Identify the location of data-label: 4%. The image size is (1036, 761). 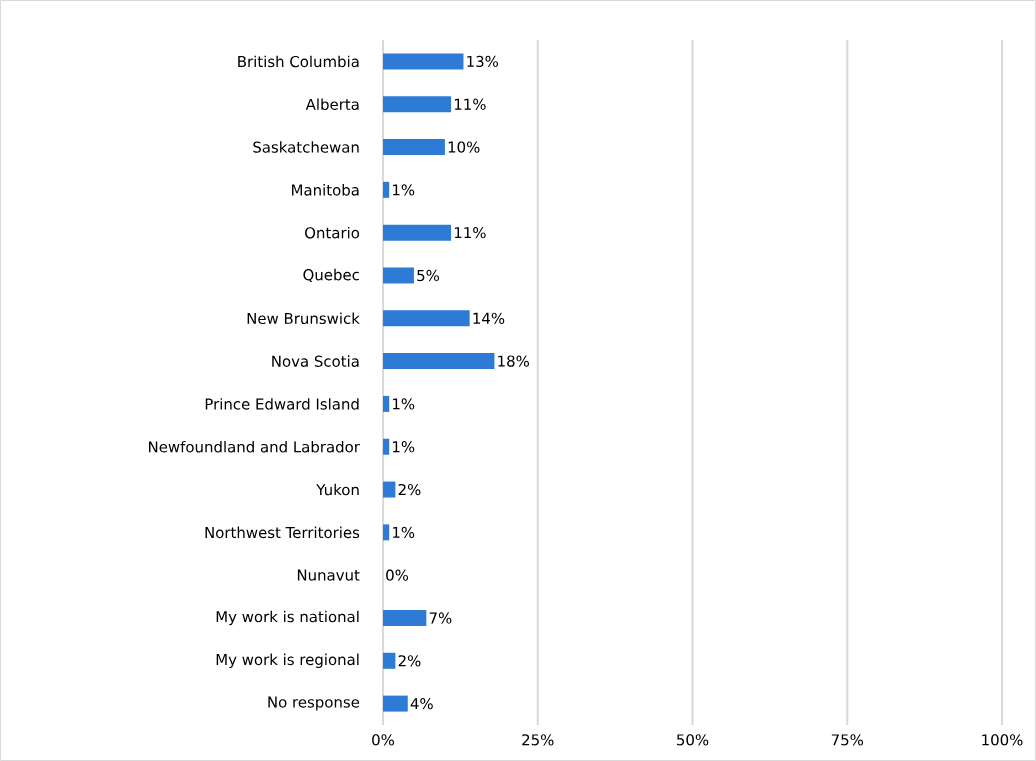
(421, 703).